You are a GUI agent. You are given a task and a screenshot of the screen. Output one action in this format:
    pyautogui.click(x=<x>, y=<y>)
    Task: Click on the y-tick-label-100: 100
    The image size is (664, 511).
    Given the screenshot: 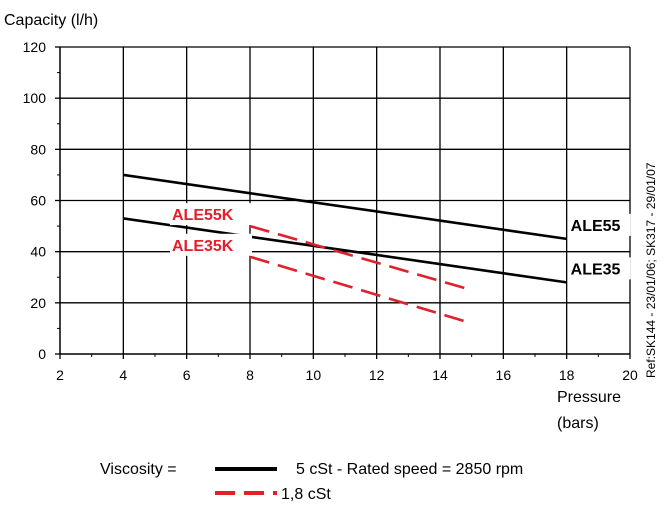 What is the action you would take?
    pyautogui.click(x=35, y=98)
    